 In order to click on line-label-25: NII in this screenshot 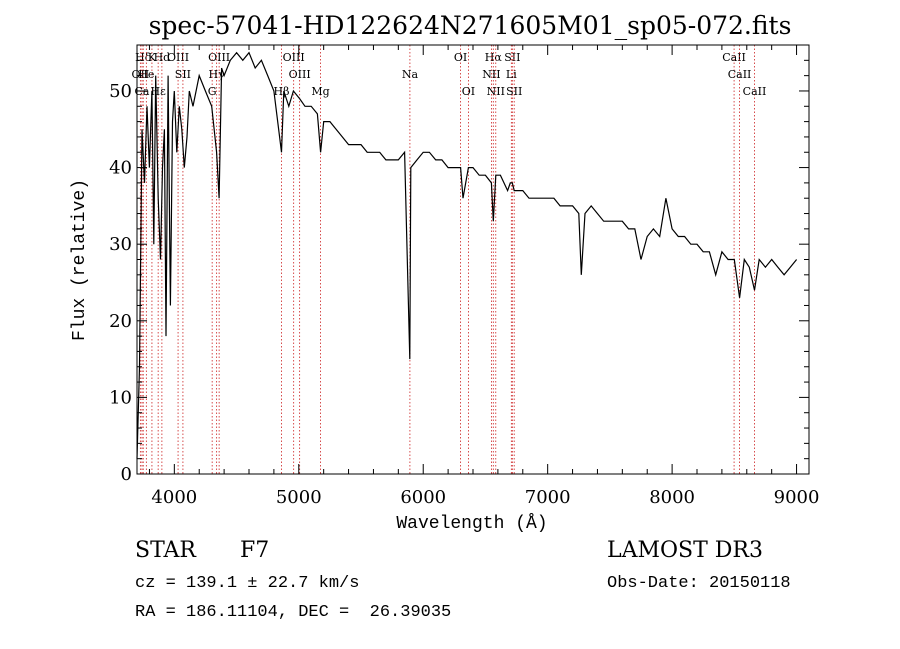, I will do `click(496, 91)`.